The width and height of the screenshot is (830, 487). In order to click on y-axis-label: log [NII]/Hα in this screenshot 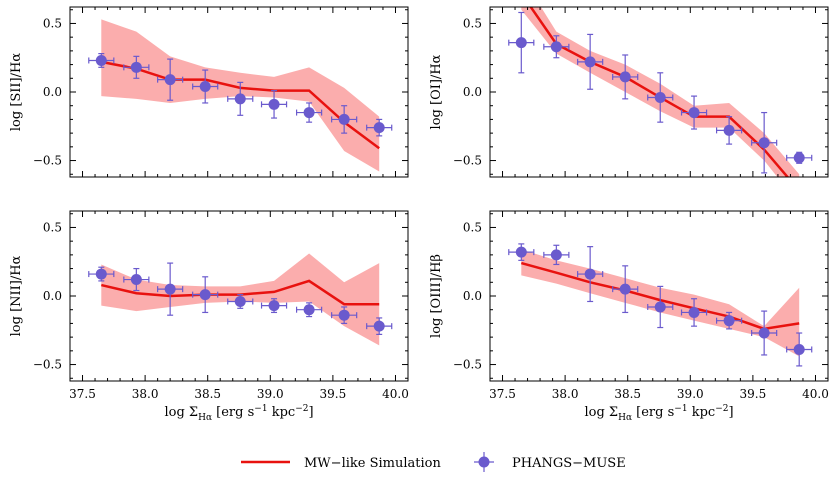, I will do `click(16, 295)`.